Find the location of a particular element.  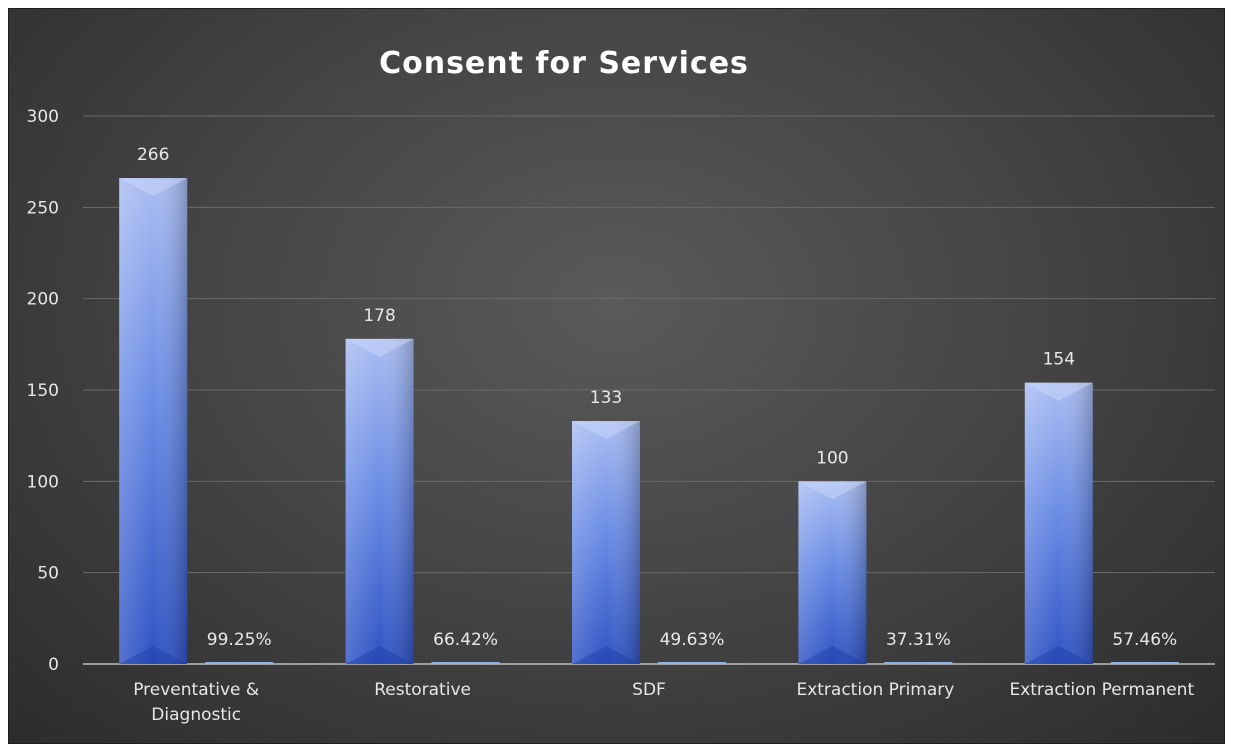

x-category-label: Diagnostic is located at coordinates (196, 715).